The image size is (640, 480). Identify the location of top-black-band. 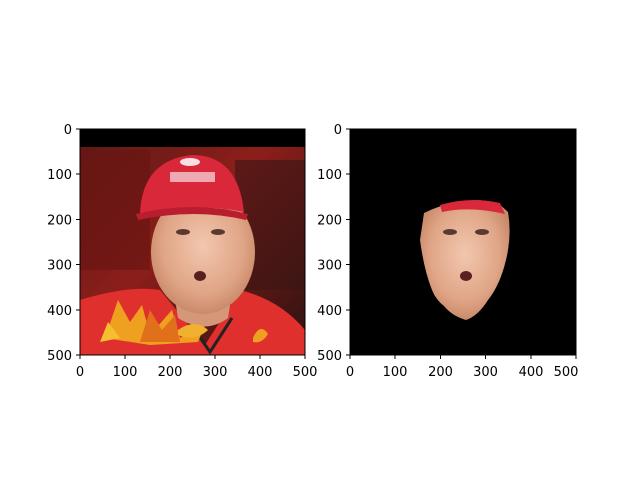
(192, 138).